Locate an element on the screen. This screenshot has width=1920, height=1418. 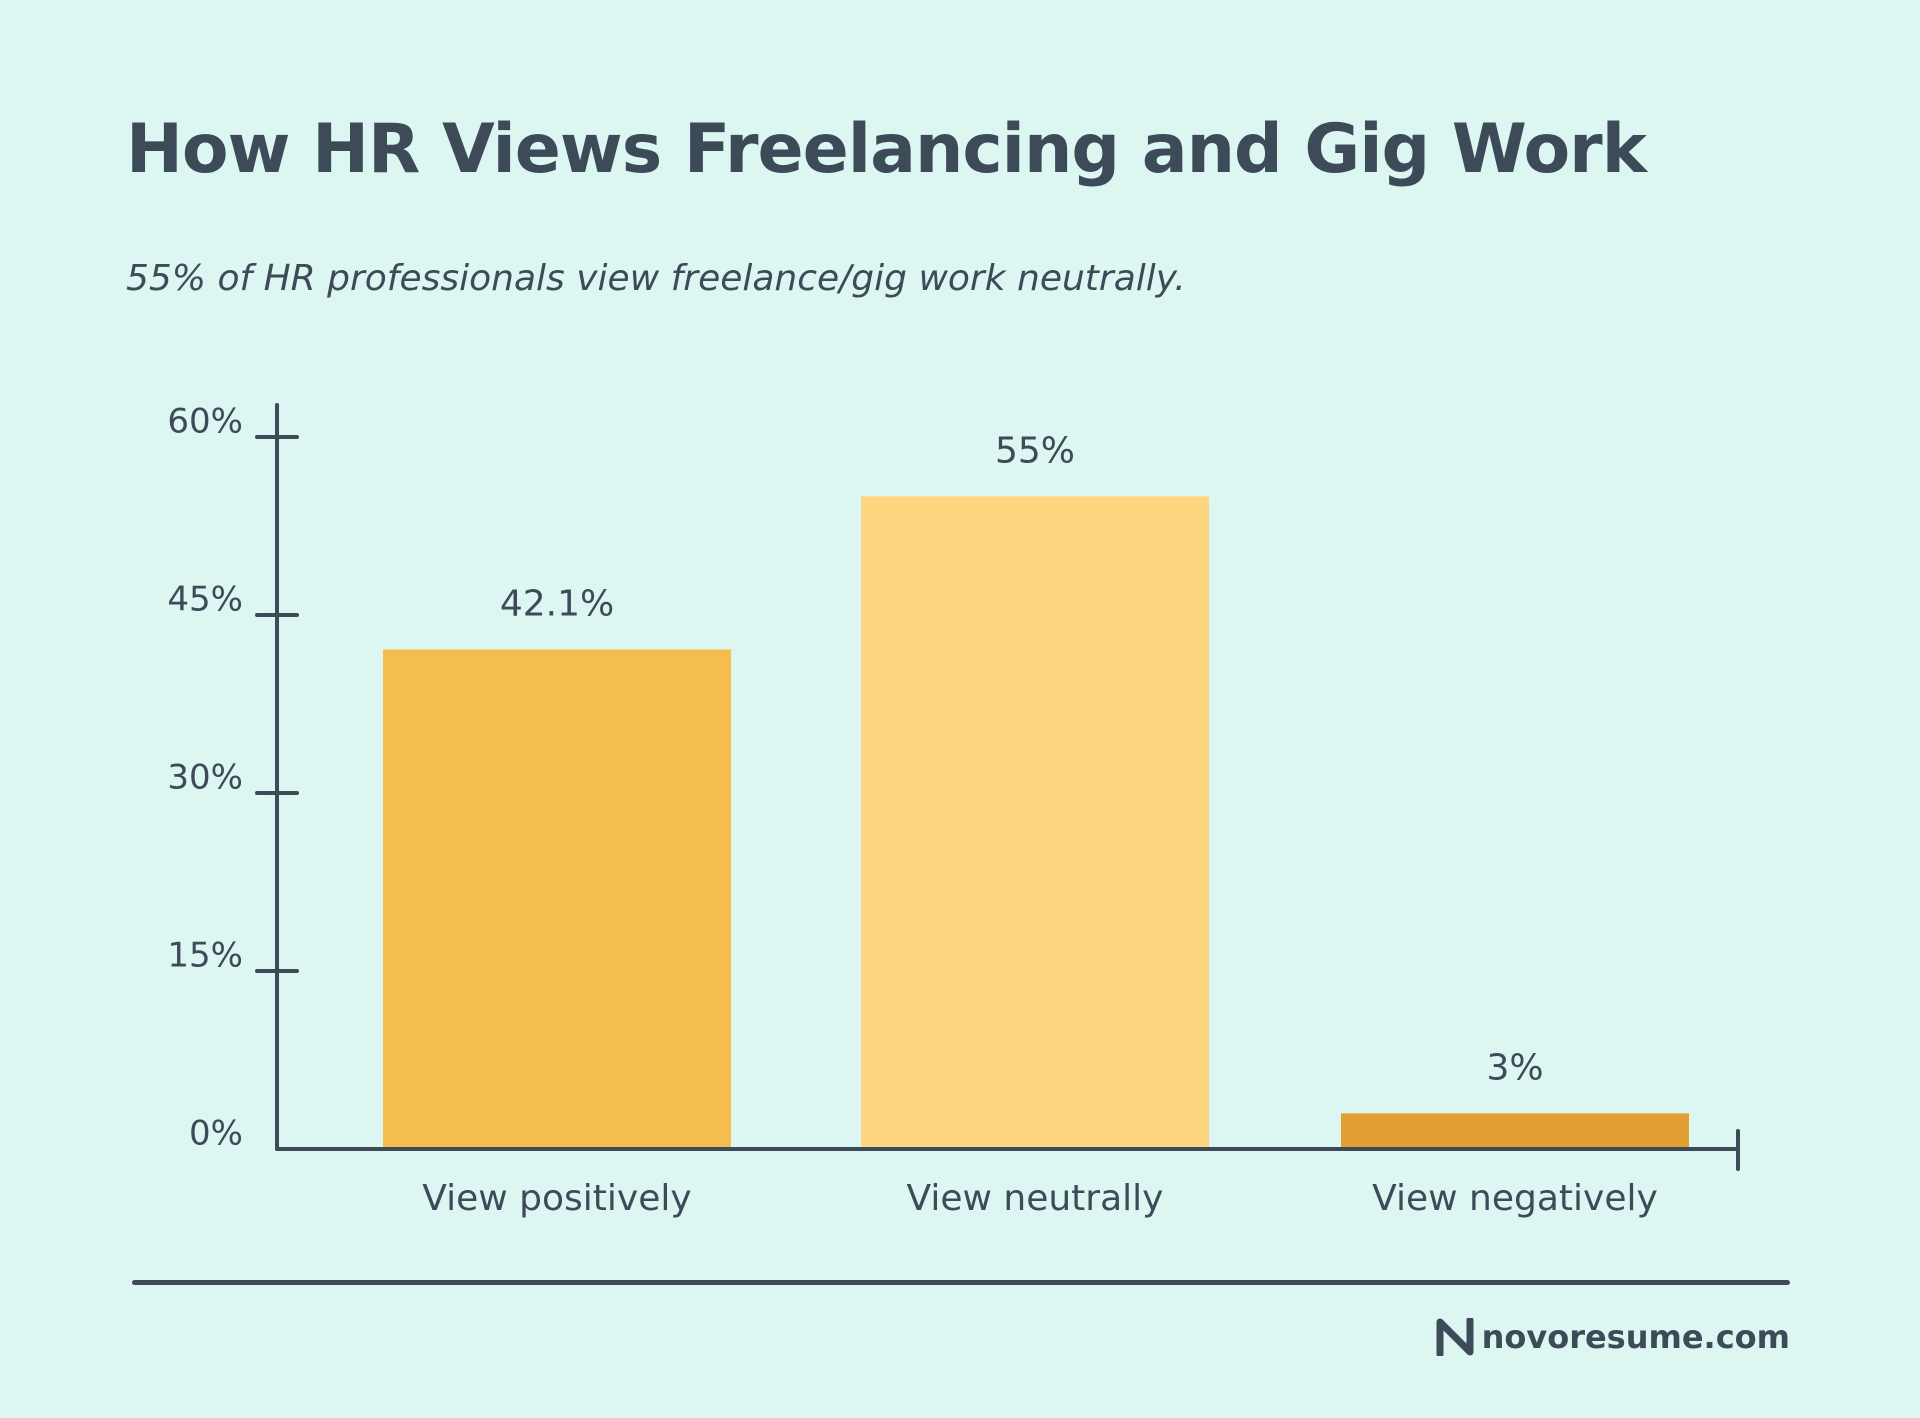
brand-logo: novoresume.com is located at coordinates (1613, 1337).